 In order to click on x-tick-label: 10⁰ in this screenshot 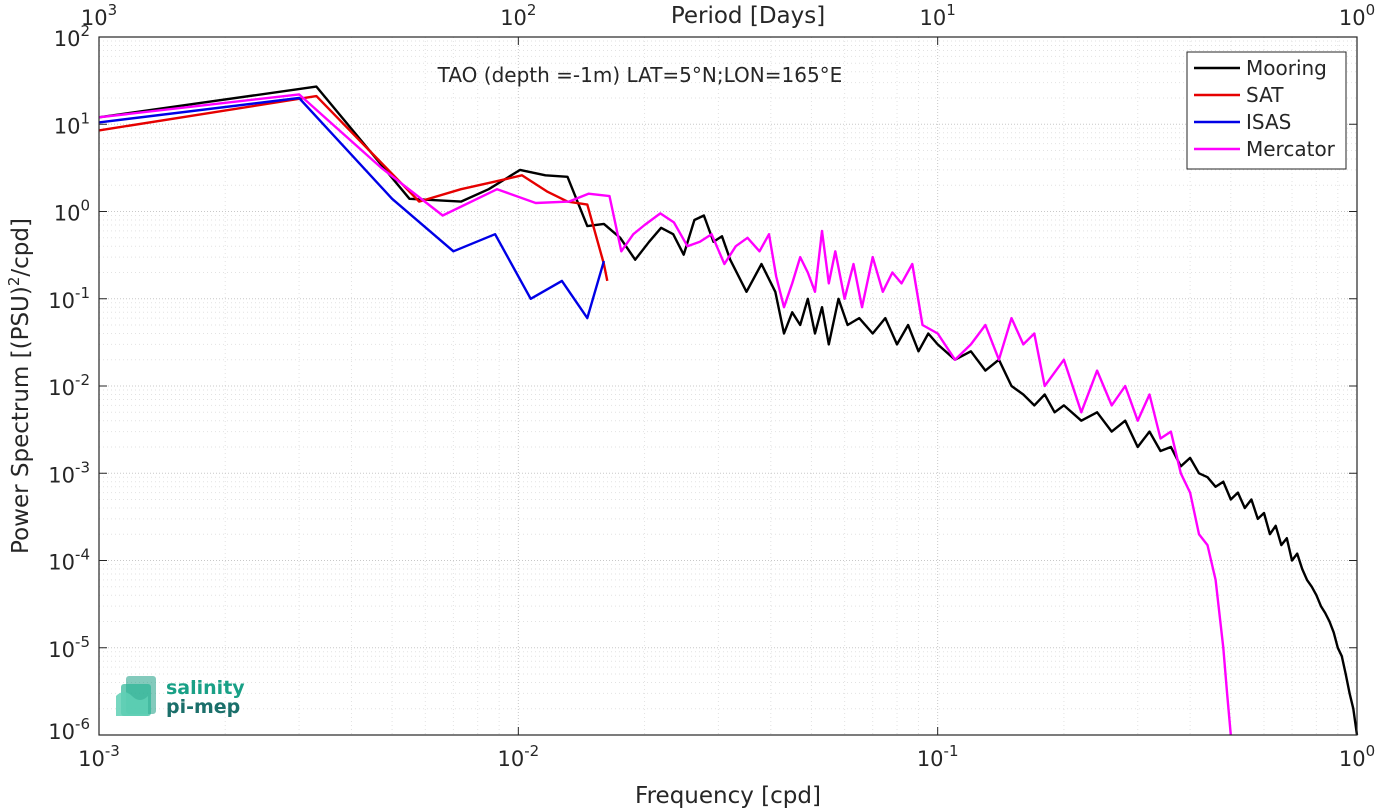, I will do `click(1357, 756)`.